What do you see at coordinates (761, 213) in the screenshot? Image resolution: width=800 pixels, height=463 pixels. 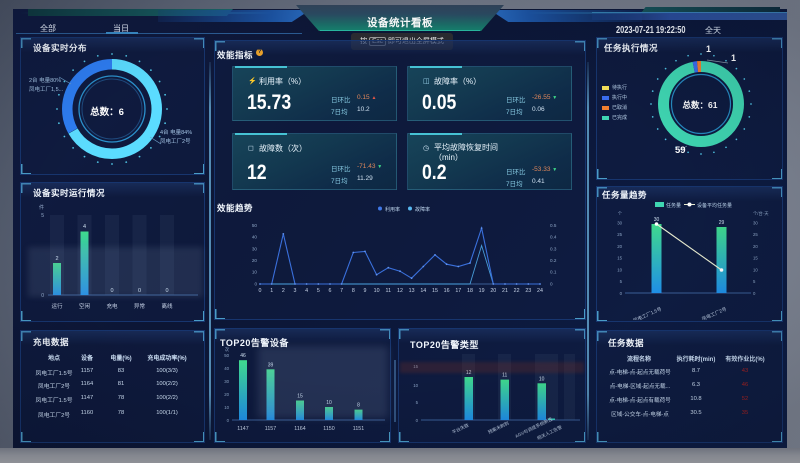 I see `svg-text: 个/台·天` at bounding box center [761, 213].